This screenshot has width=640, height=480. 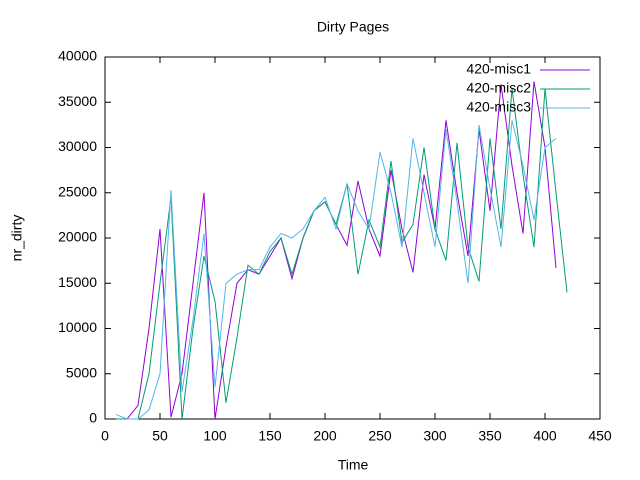 I want to click on y-tick-label: 15000, so click(x=77, y=282).